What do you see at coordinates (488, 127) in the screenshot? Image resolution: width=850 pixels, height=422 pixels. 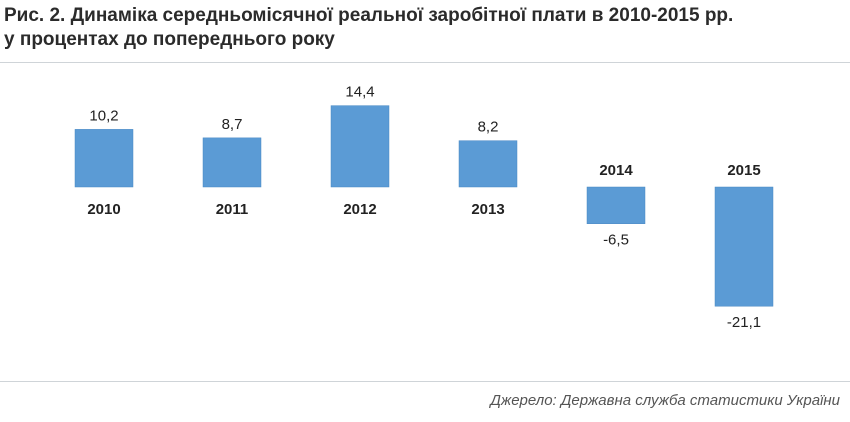 I see `value-label-2013: 8,2` at bounding box center [488, 127].